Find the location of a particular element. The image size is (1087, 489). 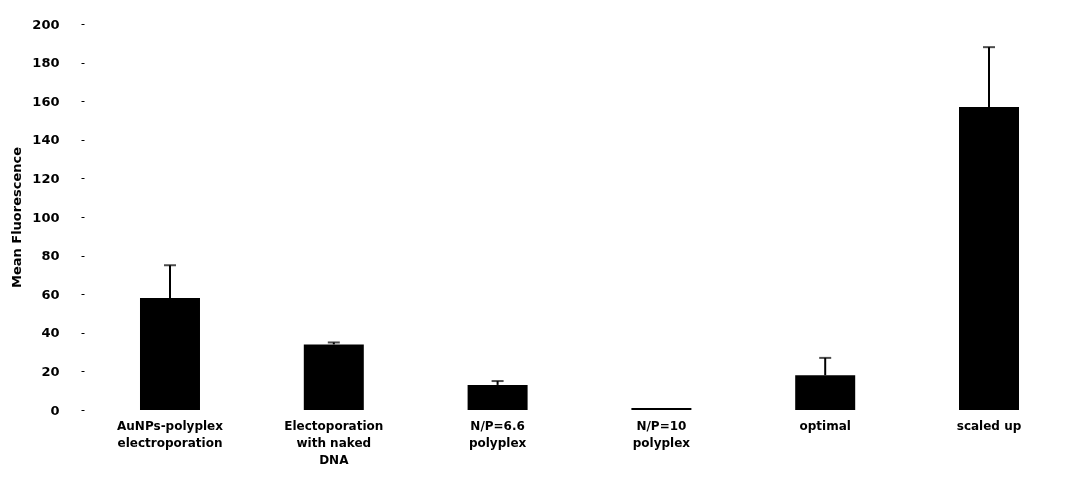

y-tick-label: 0 is located at coordinates (55, 410).